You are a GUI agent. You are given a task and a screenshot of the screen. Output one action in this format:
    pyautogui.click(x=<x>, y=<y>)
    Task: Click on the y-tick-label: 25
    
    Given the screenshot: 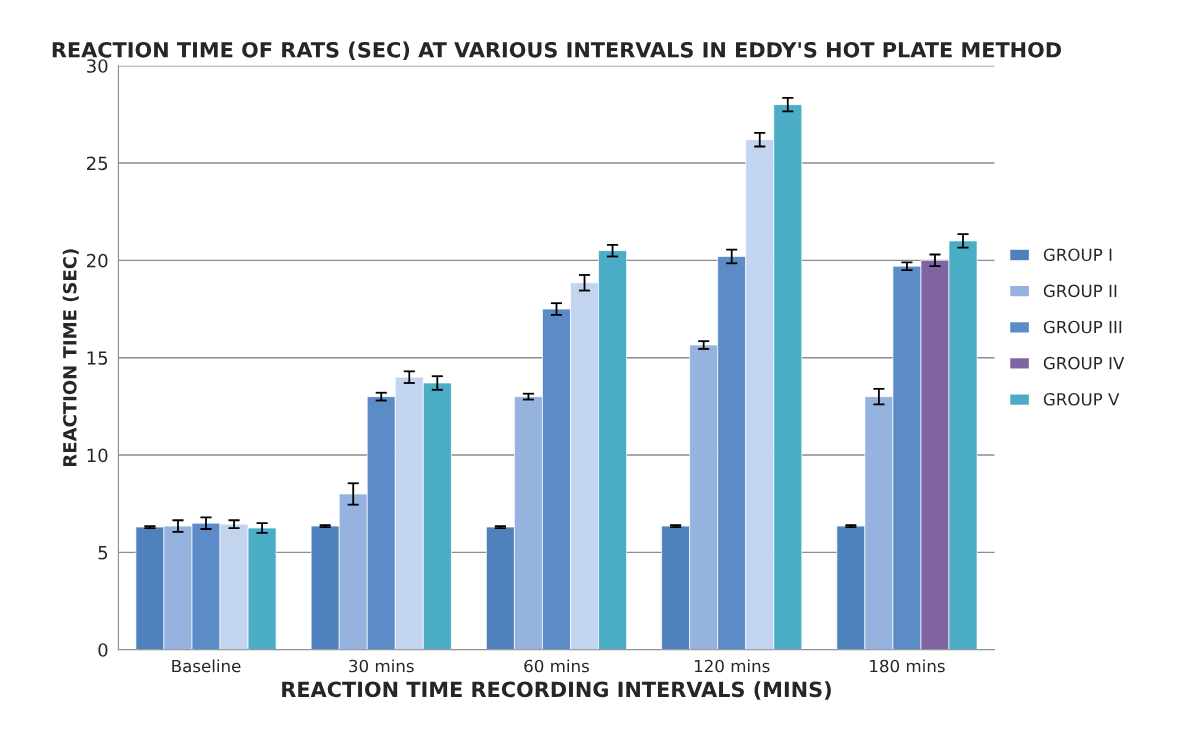 What is the action you would take?
    pyautogui.click(x=97, y=163)
    